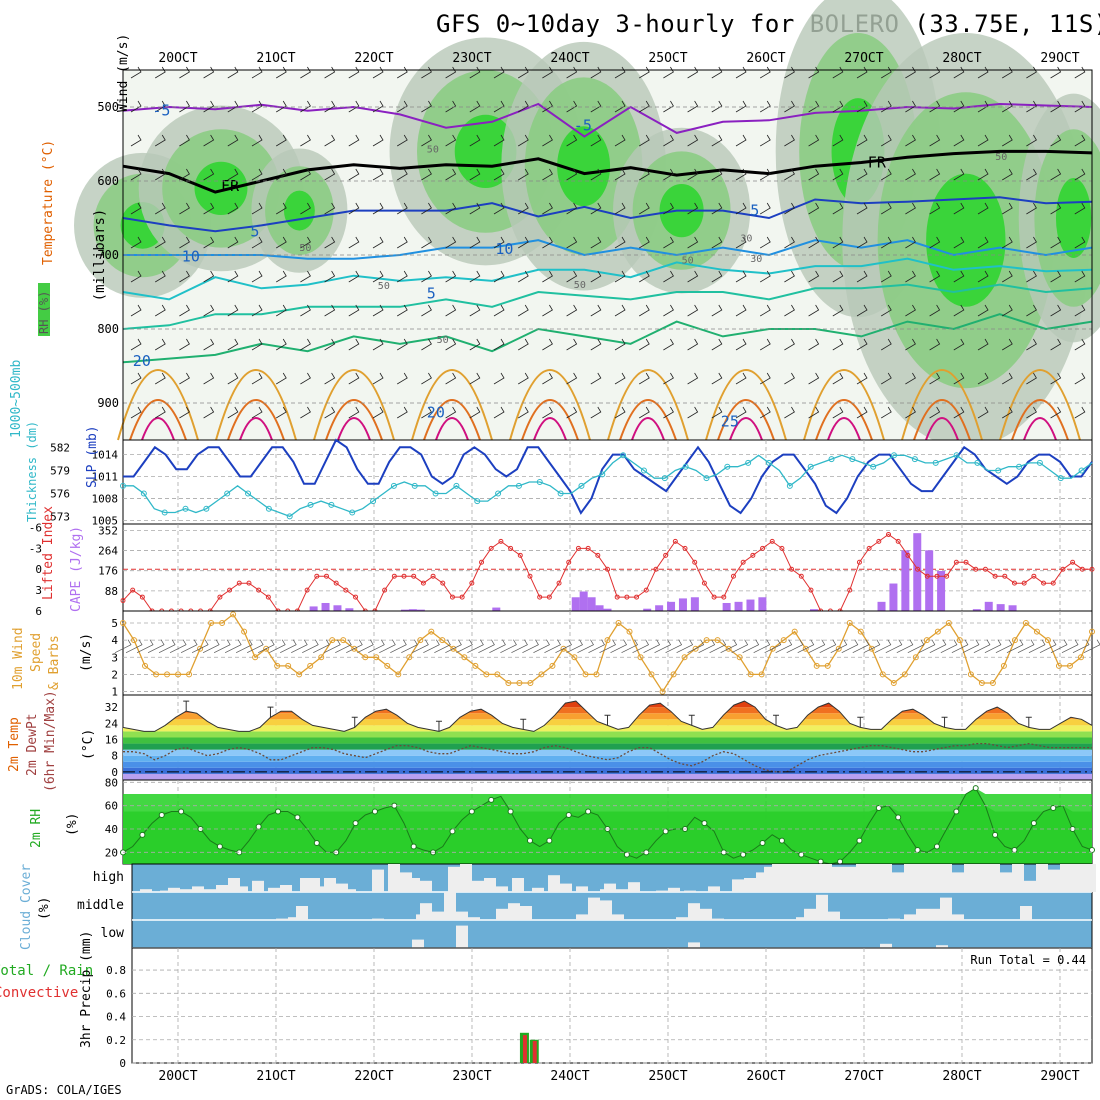 The width and height of the screenshot is (1100, 1100). What do you see at coordinates (886, 878) in the screenshot?
I see `cloud-gap-high` at bounding box center [886, 878].